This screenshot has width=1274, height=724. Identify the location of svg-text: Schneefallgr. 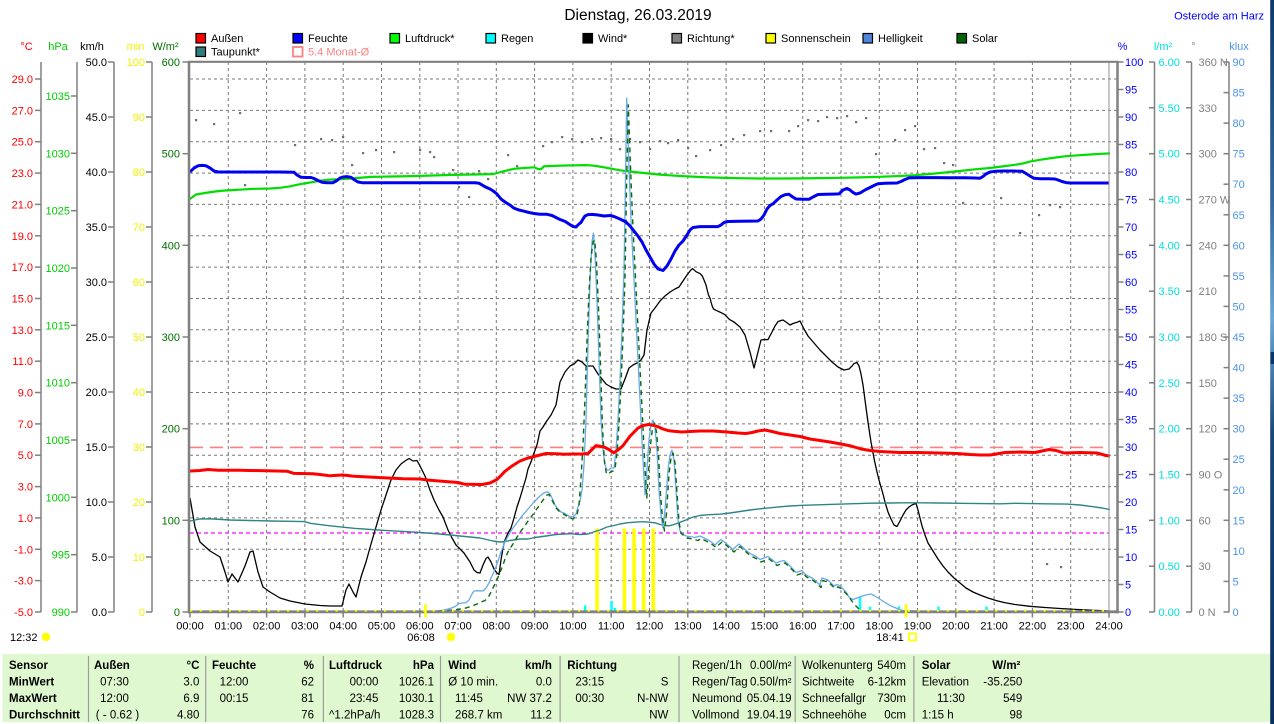
(834, 699).